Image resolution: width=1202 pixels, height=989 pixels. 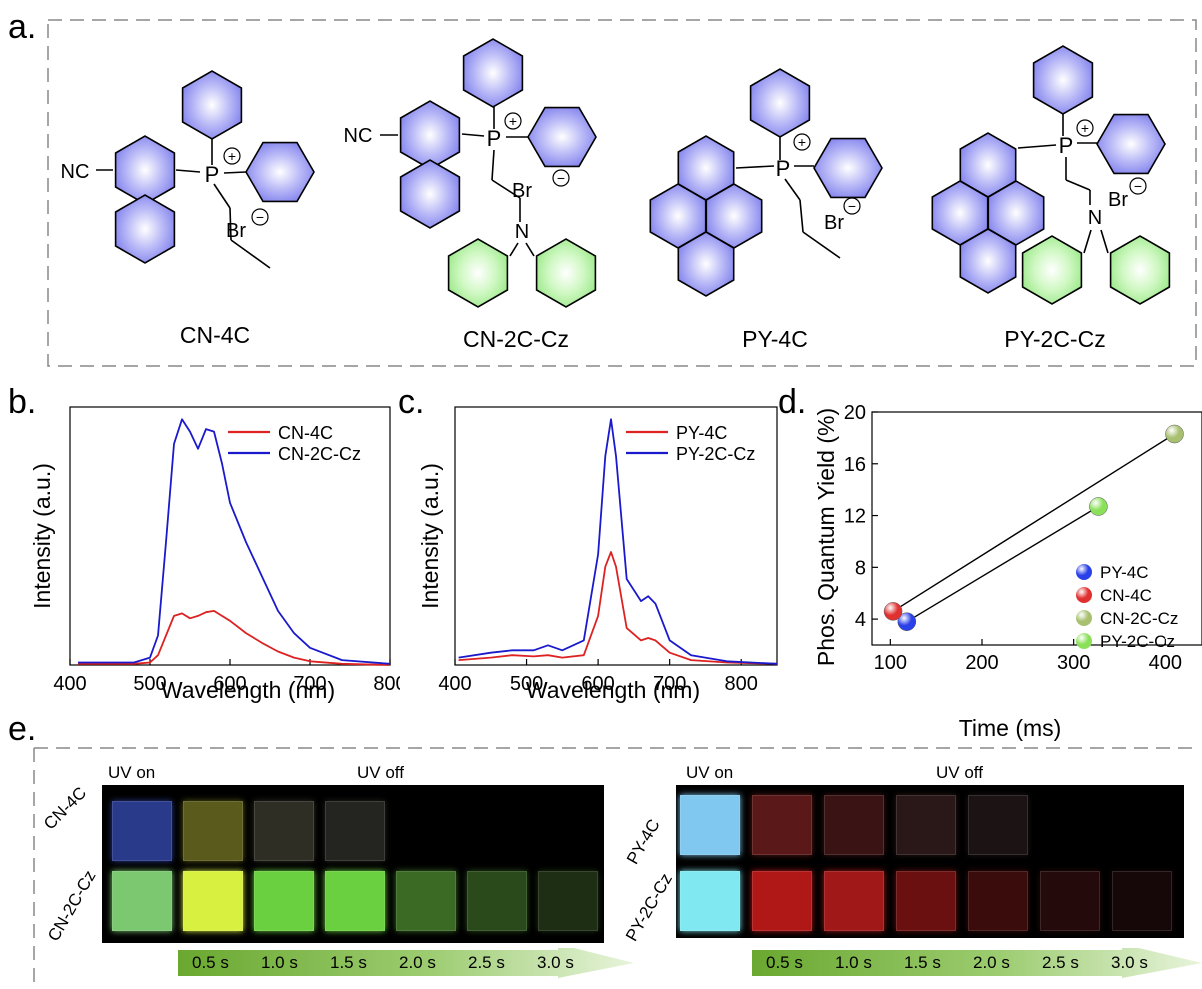 What do you see at coordinates (1127, 607) in the screenshot?
I see `legend: PY-4C CN-4C CN-2C-Cz PY-2C-Cz` at bounding box center [1127, 607].